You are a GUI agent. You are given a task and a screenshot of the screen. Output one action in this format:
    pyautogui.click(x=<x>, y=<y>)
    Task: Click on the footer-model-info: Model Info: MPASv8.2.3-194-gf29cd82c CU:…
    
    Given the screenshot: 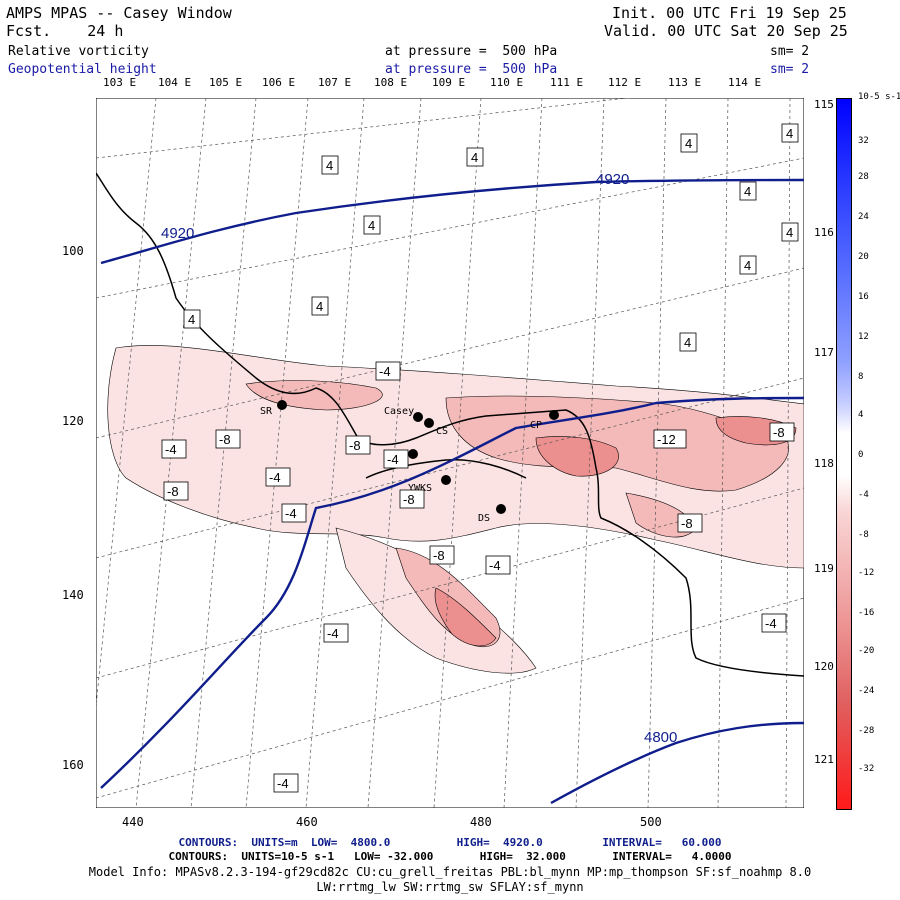 What is the action you would take?
    pyautogui.click(x=450, y=872)
    